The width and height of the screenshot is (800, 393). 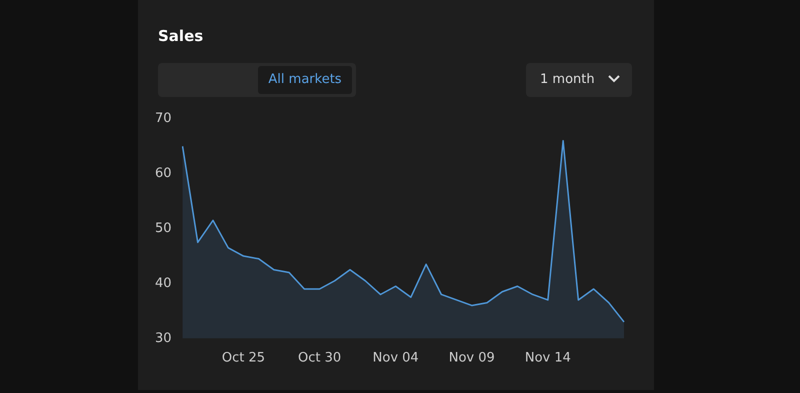 What do you see at coordinates (163, 228) in the screenshot?
I see `y-tick-label: 50` at bounding box center [163, 228].